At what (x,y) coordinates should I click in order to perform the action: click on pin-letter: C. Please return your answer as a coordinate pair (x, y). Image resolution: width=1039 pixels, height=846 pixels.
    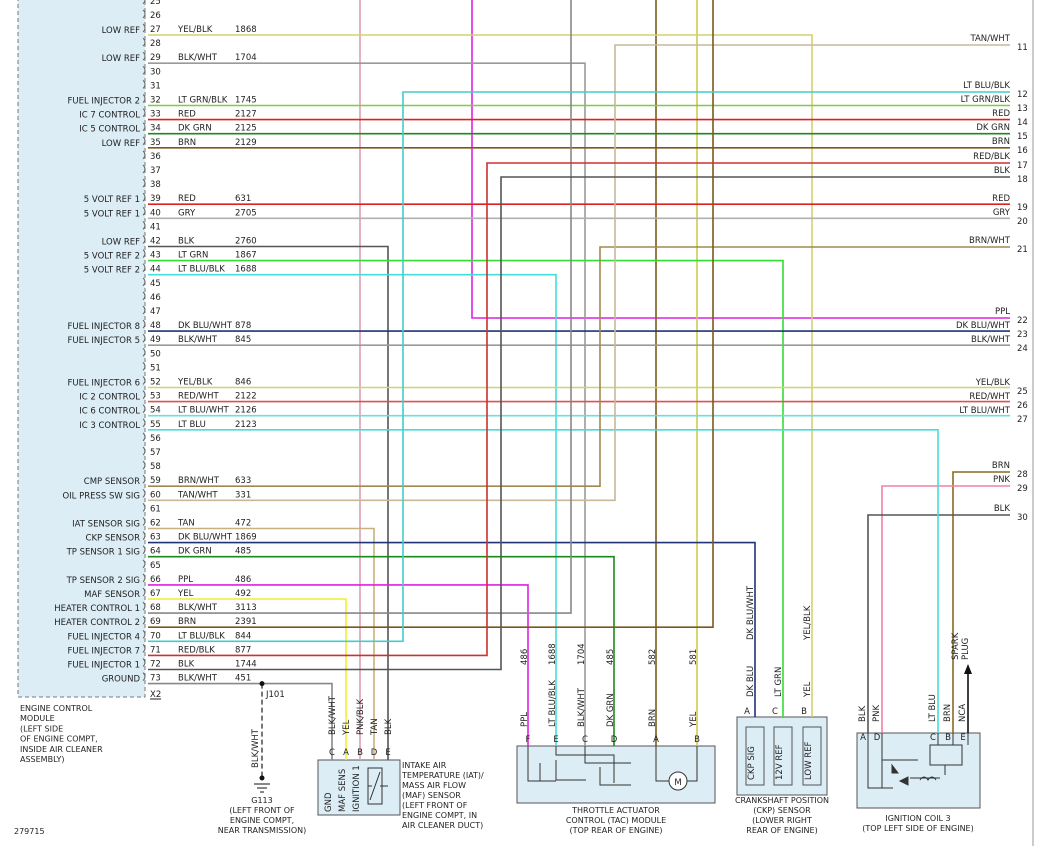
    Looking at the image, I should click on (332, 753).